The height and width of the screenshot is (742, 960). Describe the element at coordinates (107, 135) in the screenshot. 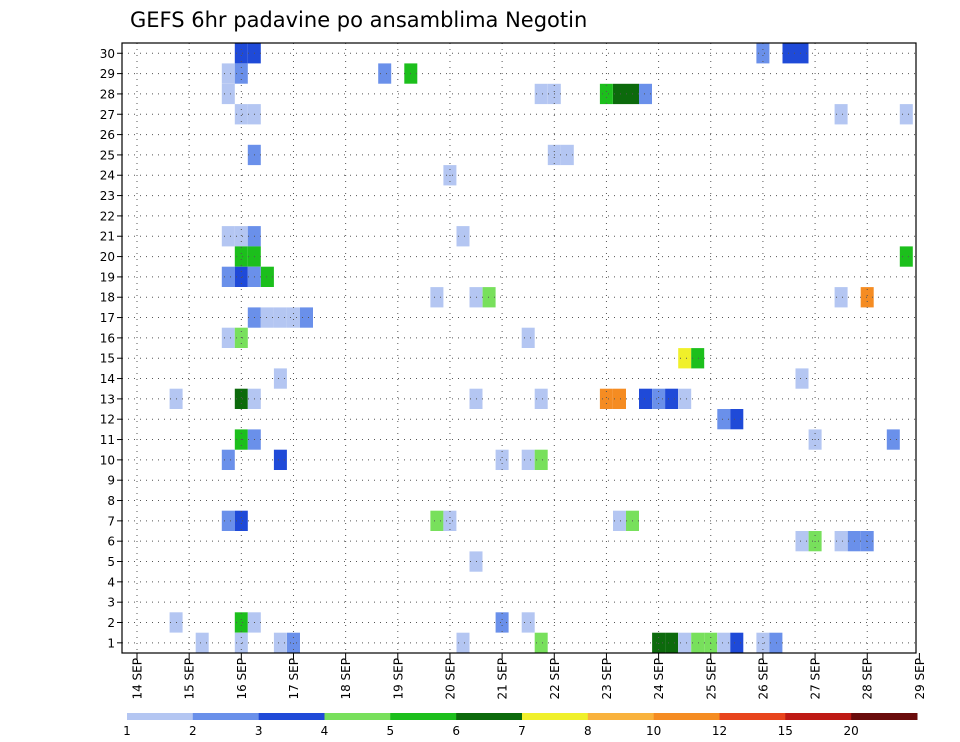

I see `y-tick-label: 26` at that location.